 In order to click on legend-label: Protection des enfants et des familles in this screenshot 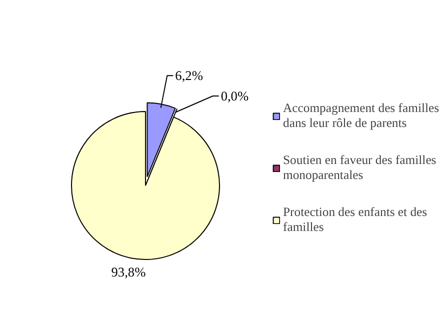, I will do `click(355, 220)`.